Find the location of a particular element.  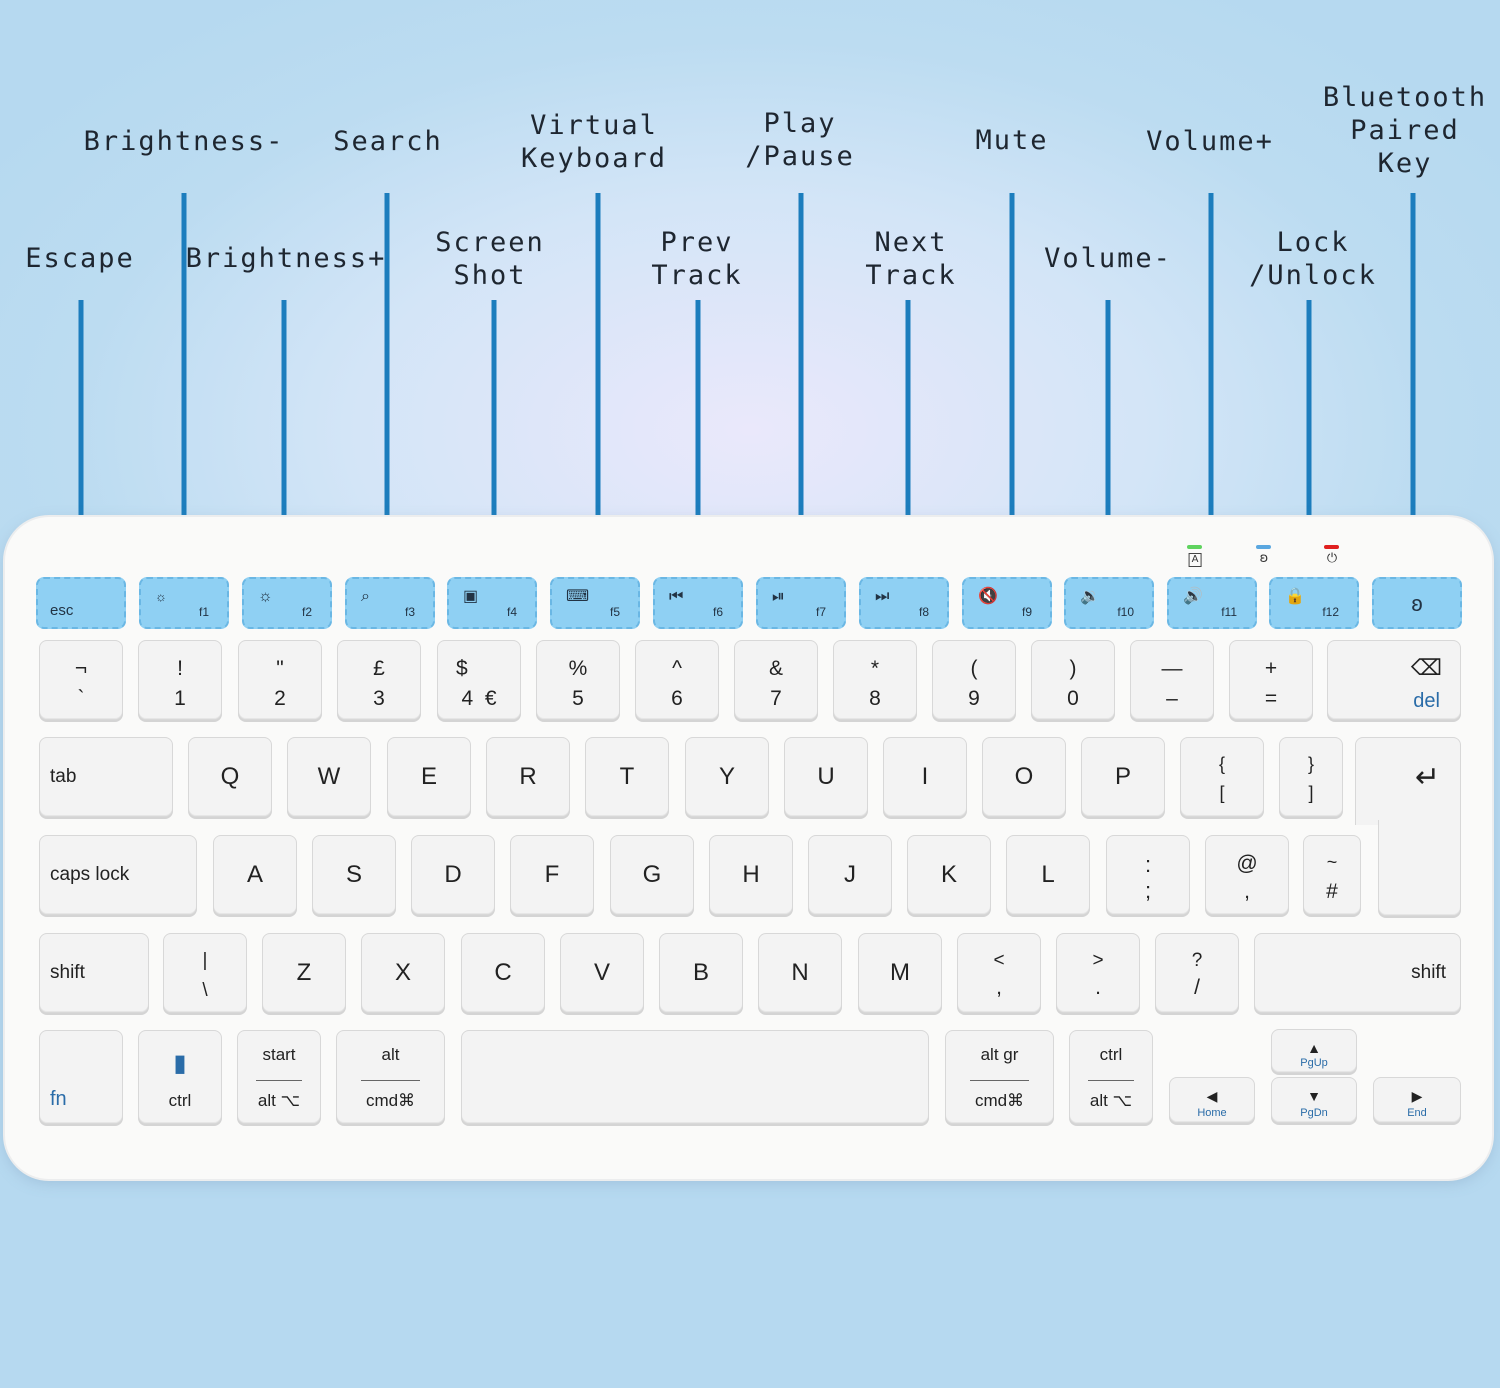

f10-key: 🔉 f10 is located at coordinates (1109, 603).